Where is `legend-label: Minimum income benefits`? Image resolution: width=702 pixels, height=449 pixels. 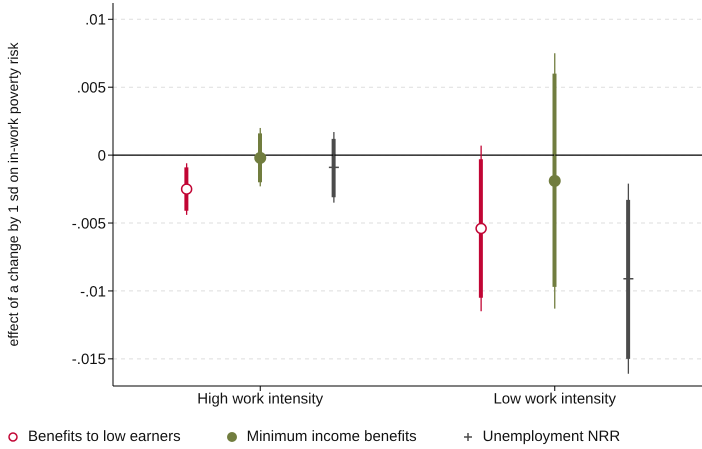 legend-label: Minimum income benefits is located at coordinates (331, 436).